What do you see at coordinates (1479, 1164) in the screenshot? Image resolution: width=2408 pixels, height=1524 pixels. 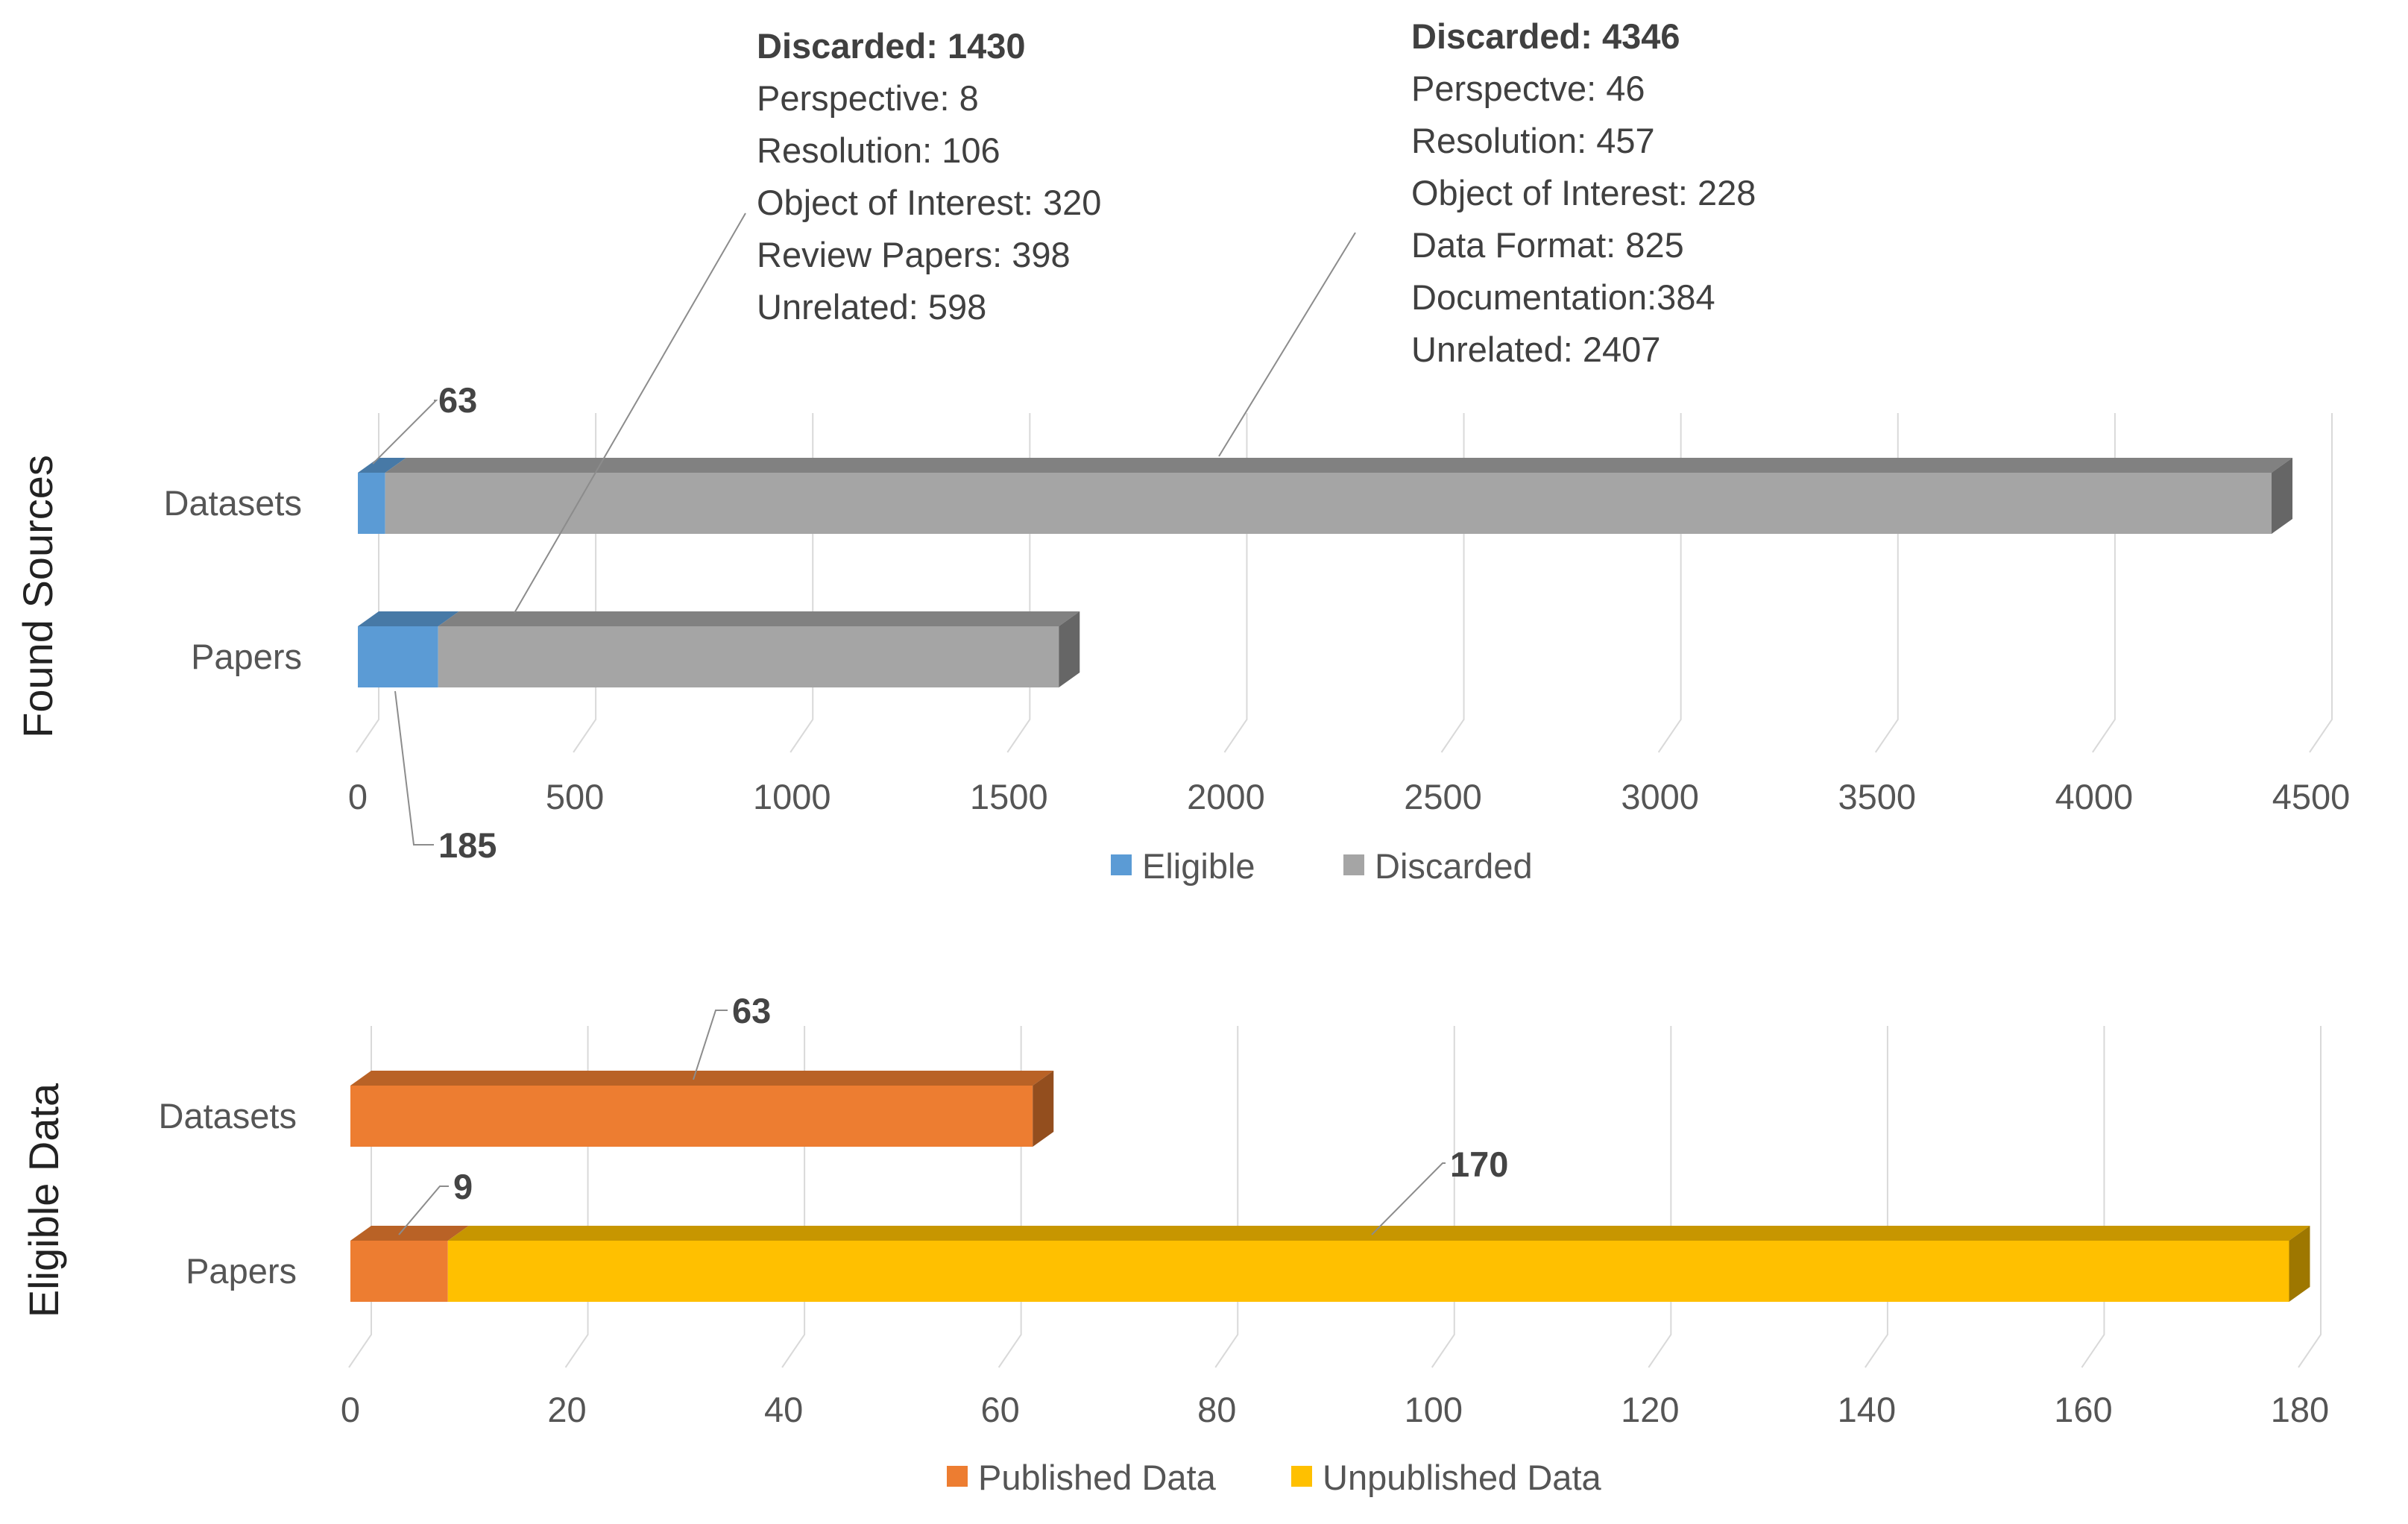 I see `value-label-papers-unpublished-data: 170` at bounding box center [1479, 1164].